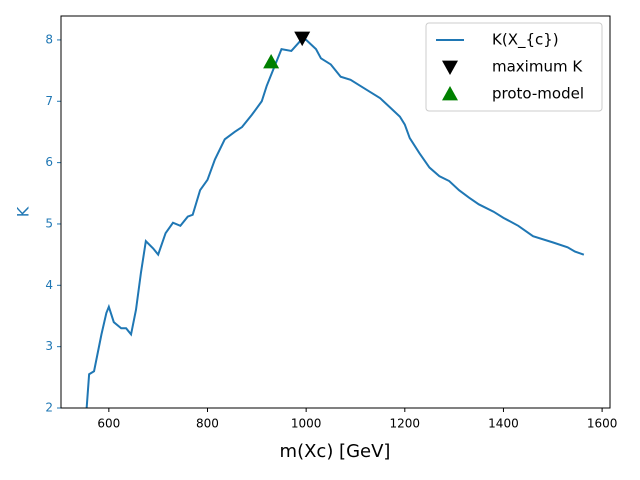 The image size is (640, 480). I want to click on legend-label: proto-model, so click(538, 94).